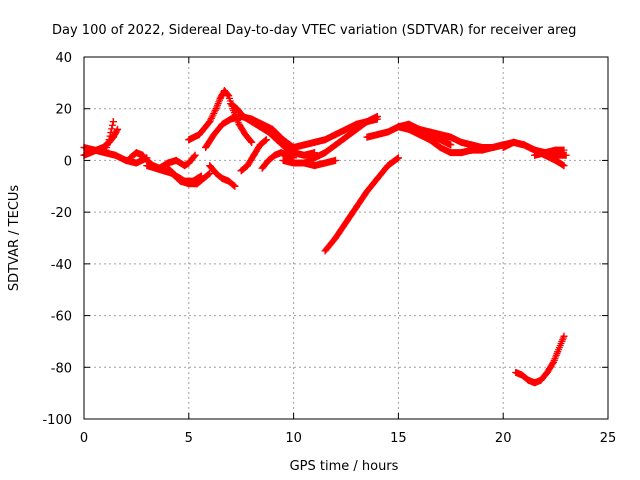  Describe the element at coordinates (68, 161) in the screenshot. I see `y-tick-label: 0` at that location.